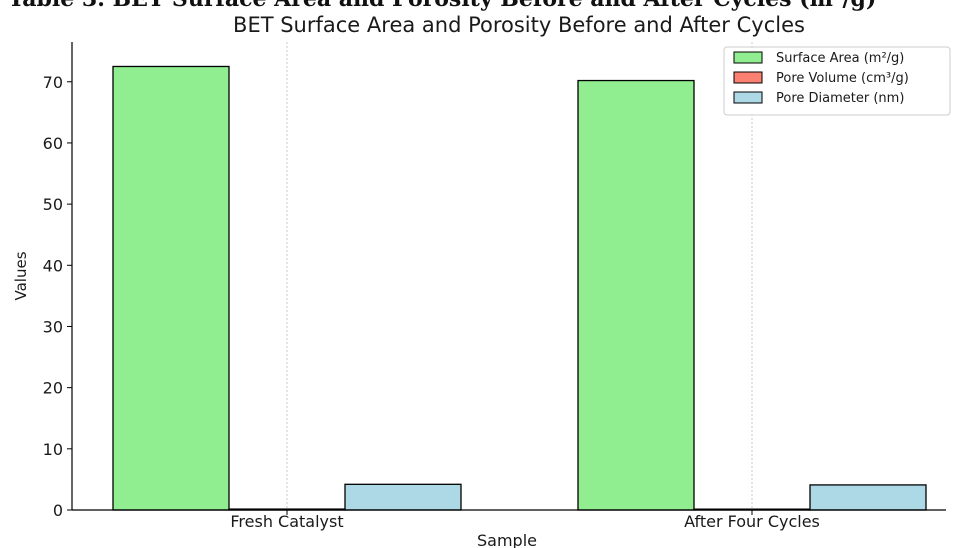 The height and width of the screenshot is (548, 956). What do you see at coordinates (53, 265) in the screenshot?
I see `y-tick-label-4: 40` at bounding box center [53, 265].